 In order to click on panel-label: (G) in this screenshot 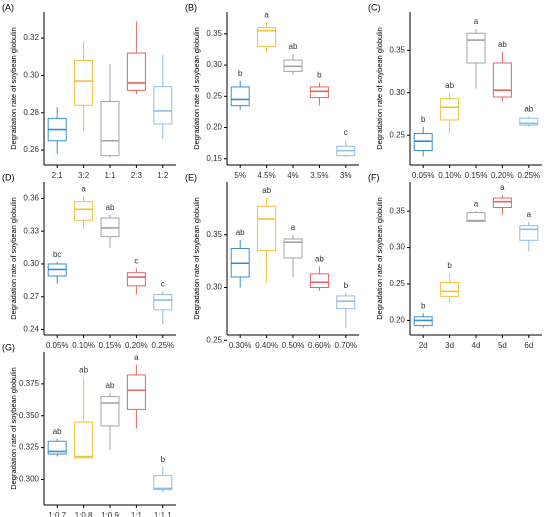, I will do `click(8, 347)`.